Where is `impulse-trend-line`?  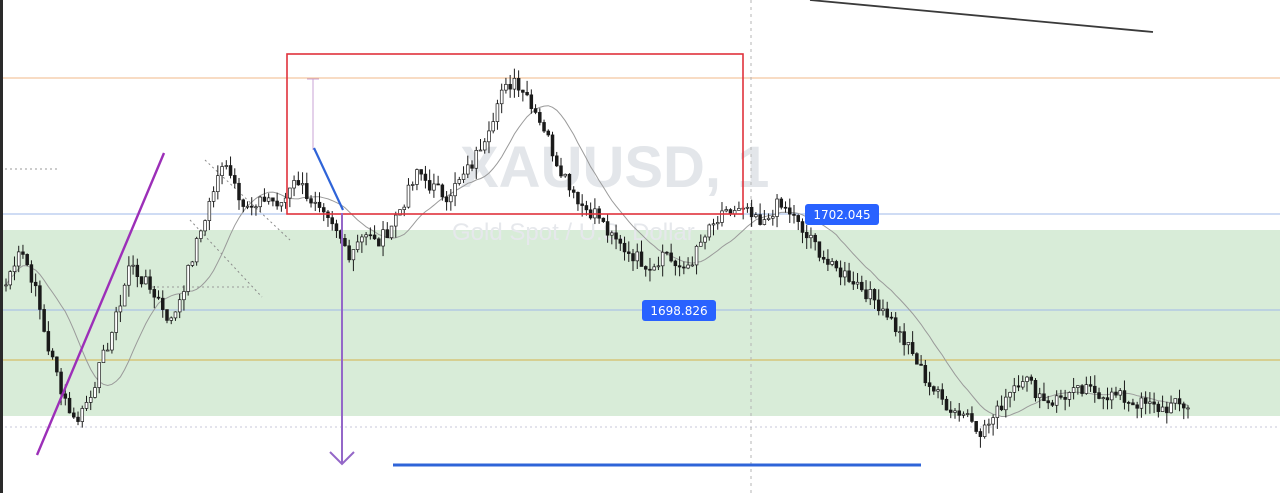 impulse-trend-line is located at coordinates (100, 304).